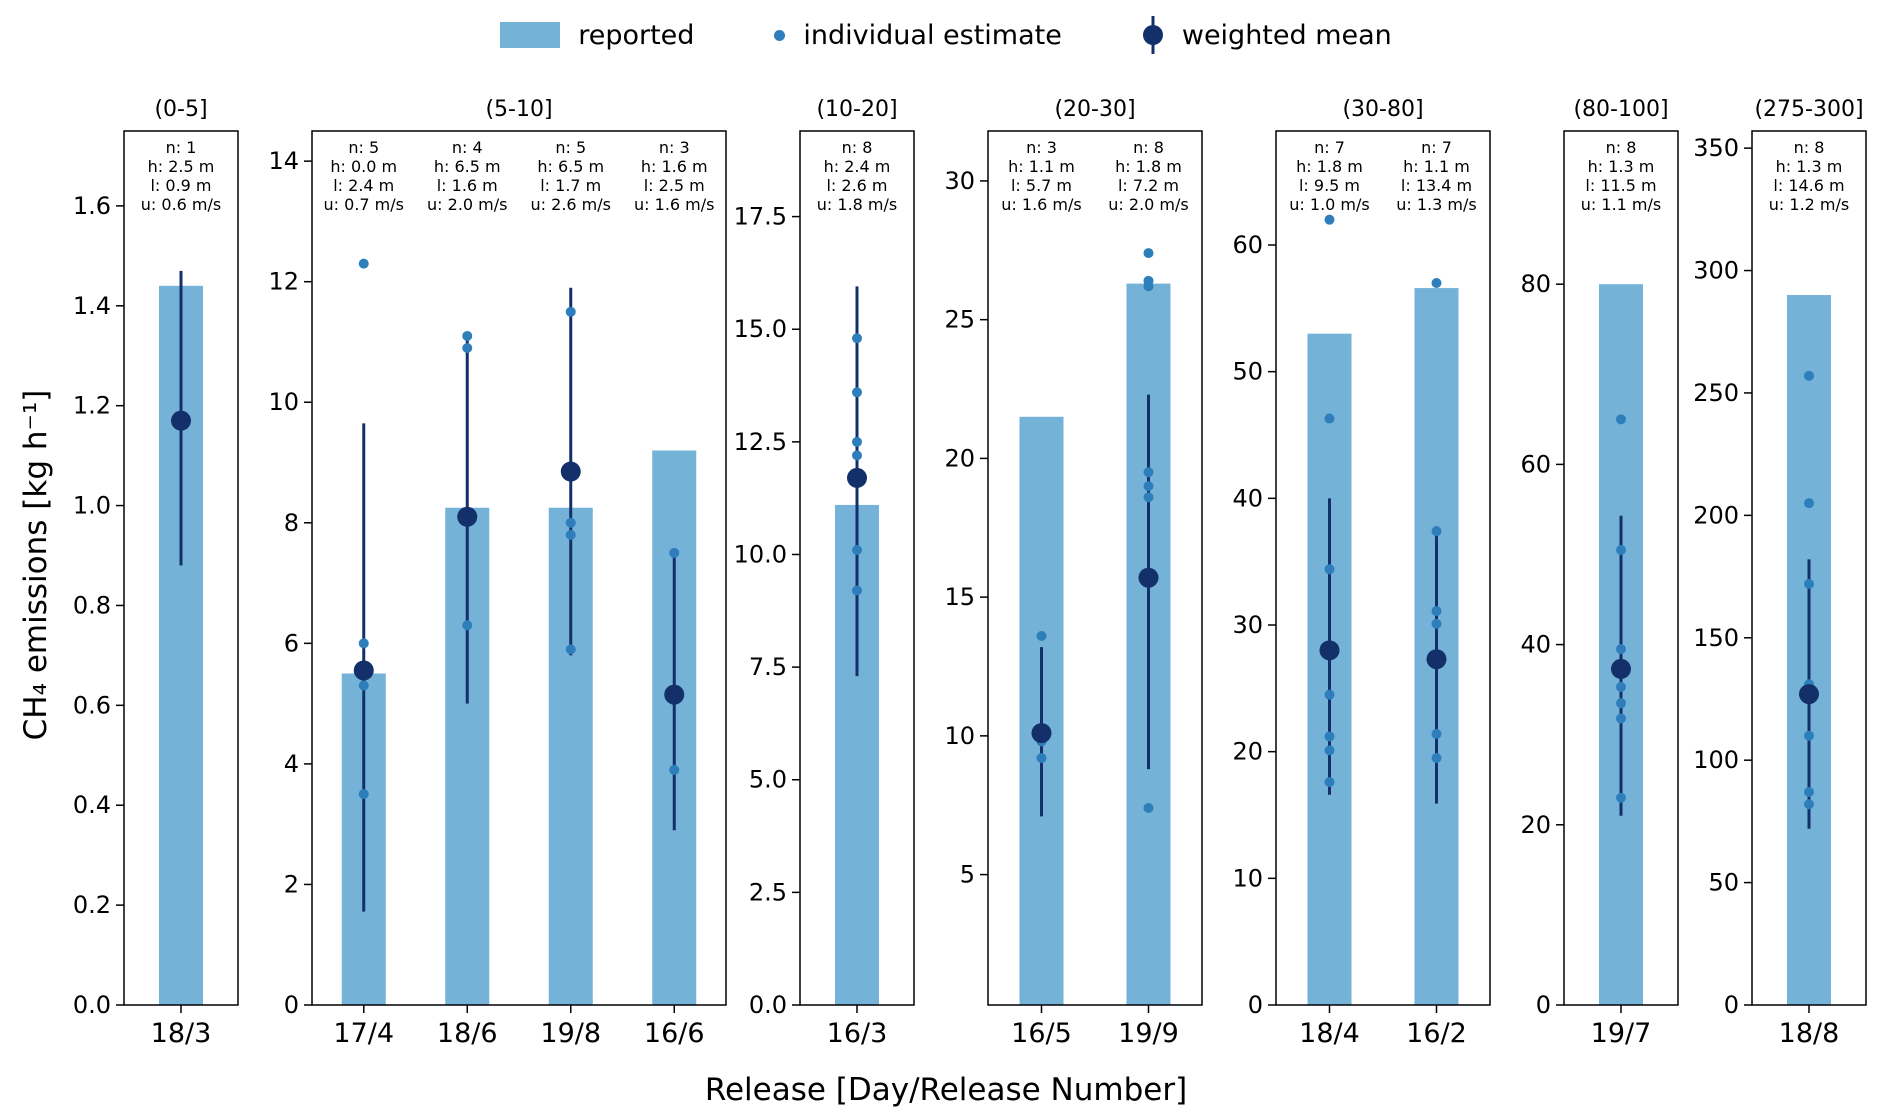  What do you see at coordinates (1716, 760) in the screenshot?
I see `y-tick-label: 100` at bounding box center [1716, 760].